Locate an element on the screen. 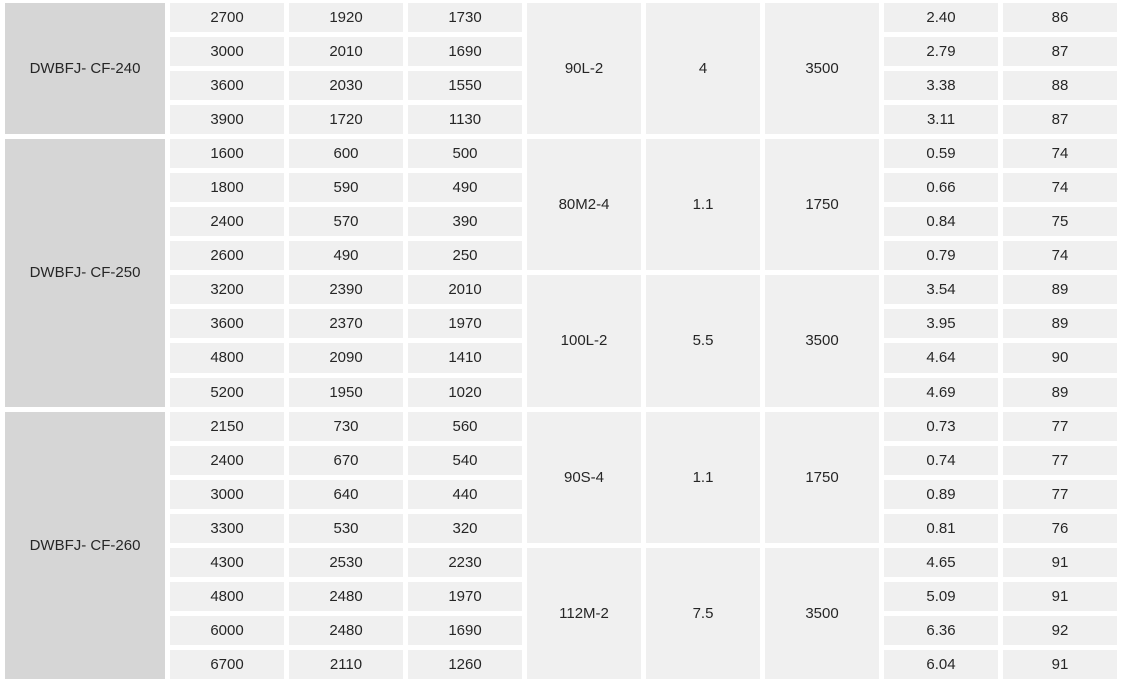  pressure-cell: 2480 is located at coordinates (346, 596).